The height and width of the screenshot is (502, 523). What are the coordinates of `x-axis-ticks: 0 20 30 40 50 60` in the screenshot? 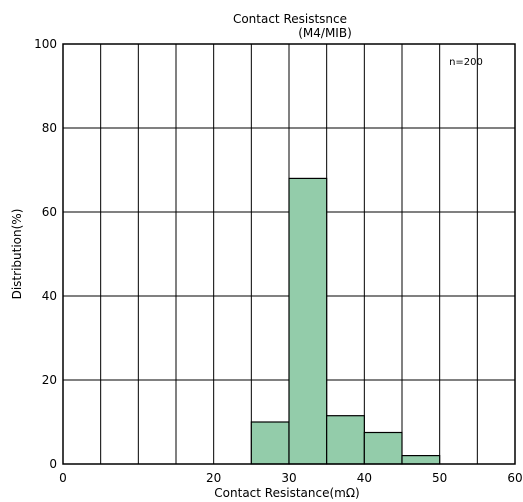 It's located at (290, 478).